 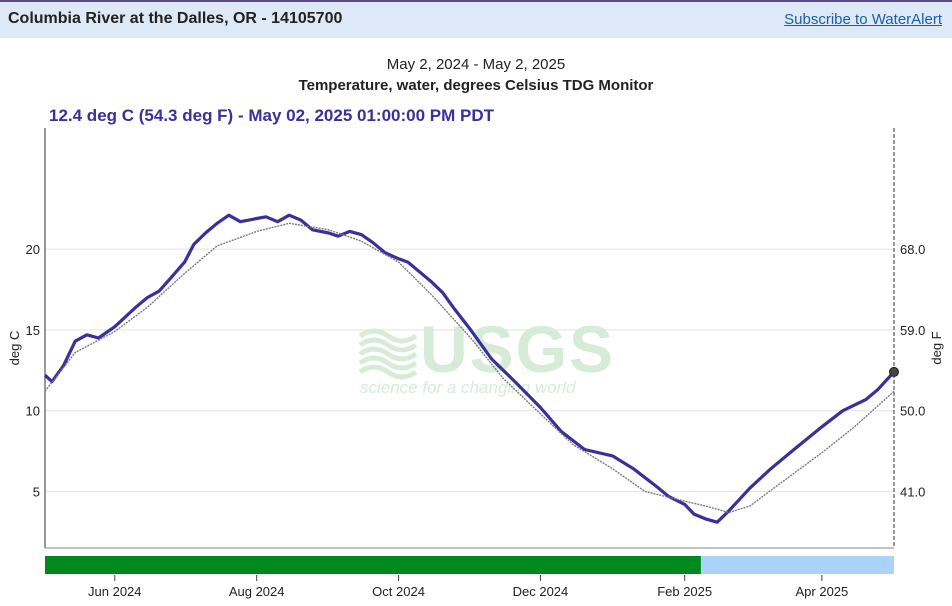 What do you see at coordinates (33, 411) in the screenshot?
I see `y-tick-label-left: 10` at bounding box center [33, 411].